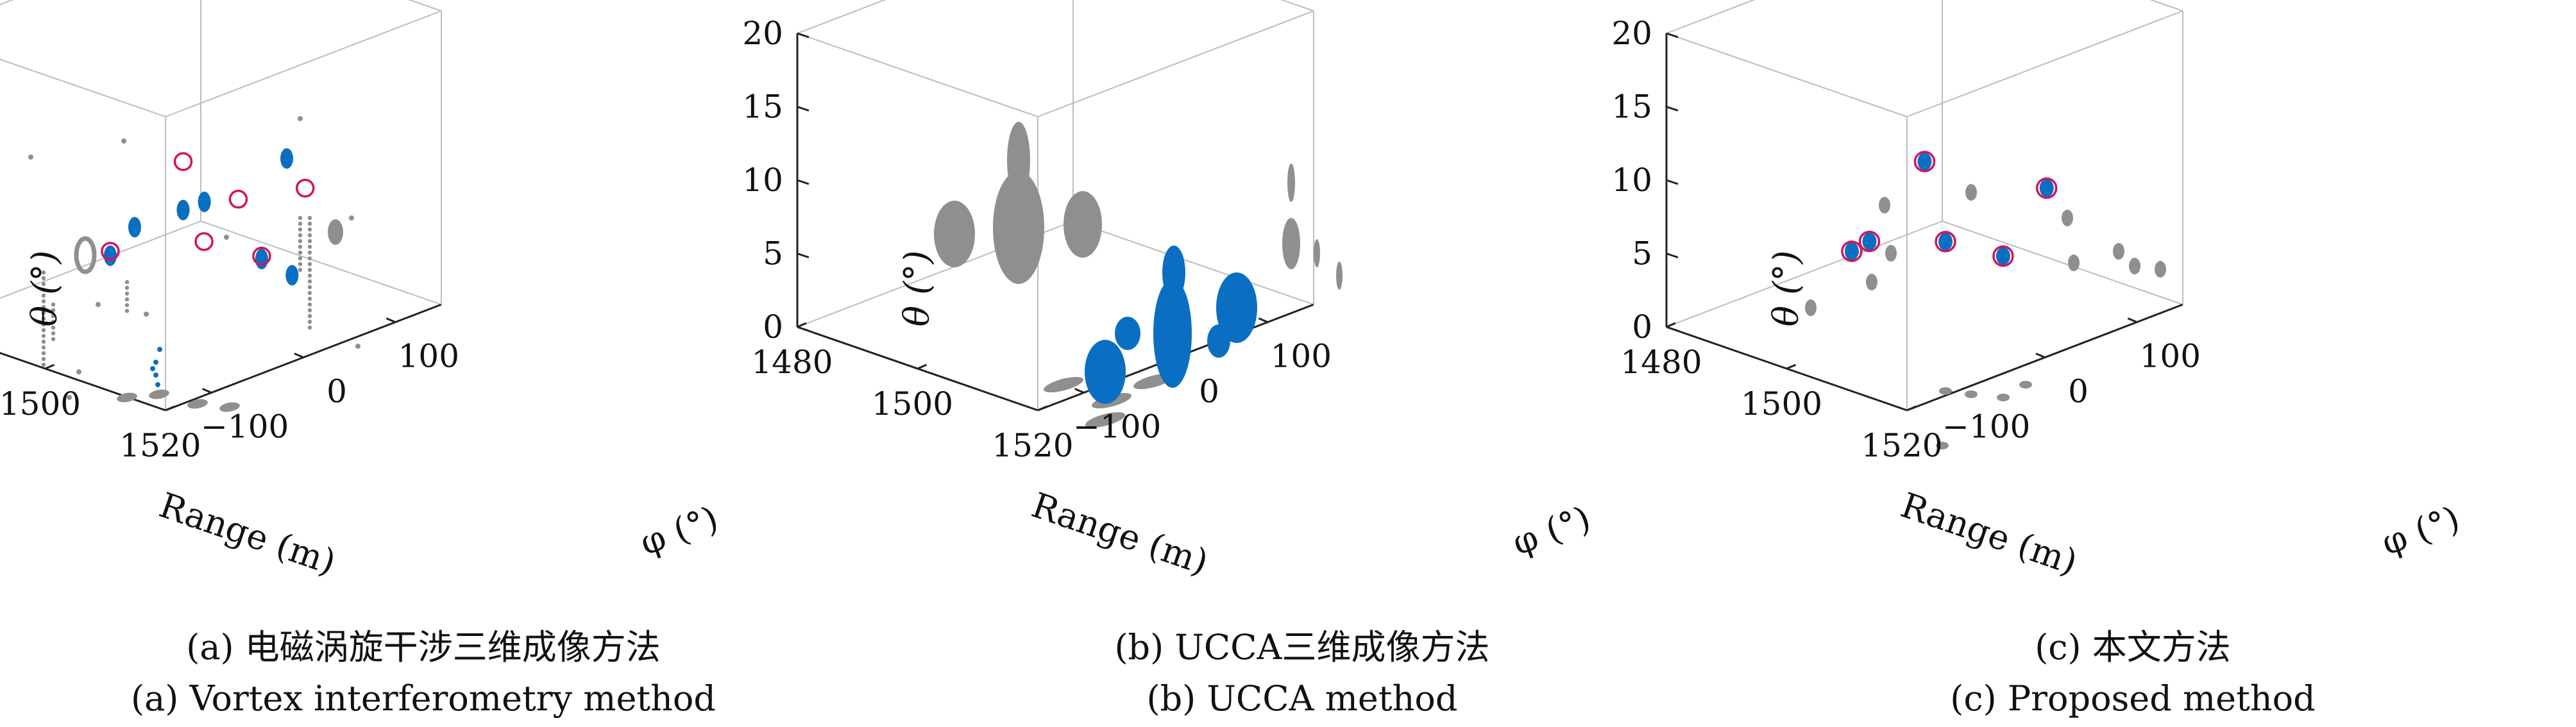  What do you see at coordinates (1642, 253) in the screenshot?
I see `z-tick-label: 5` at bounding box center [1642, 253].